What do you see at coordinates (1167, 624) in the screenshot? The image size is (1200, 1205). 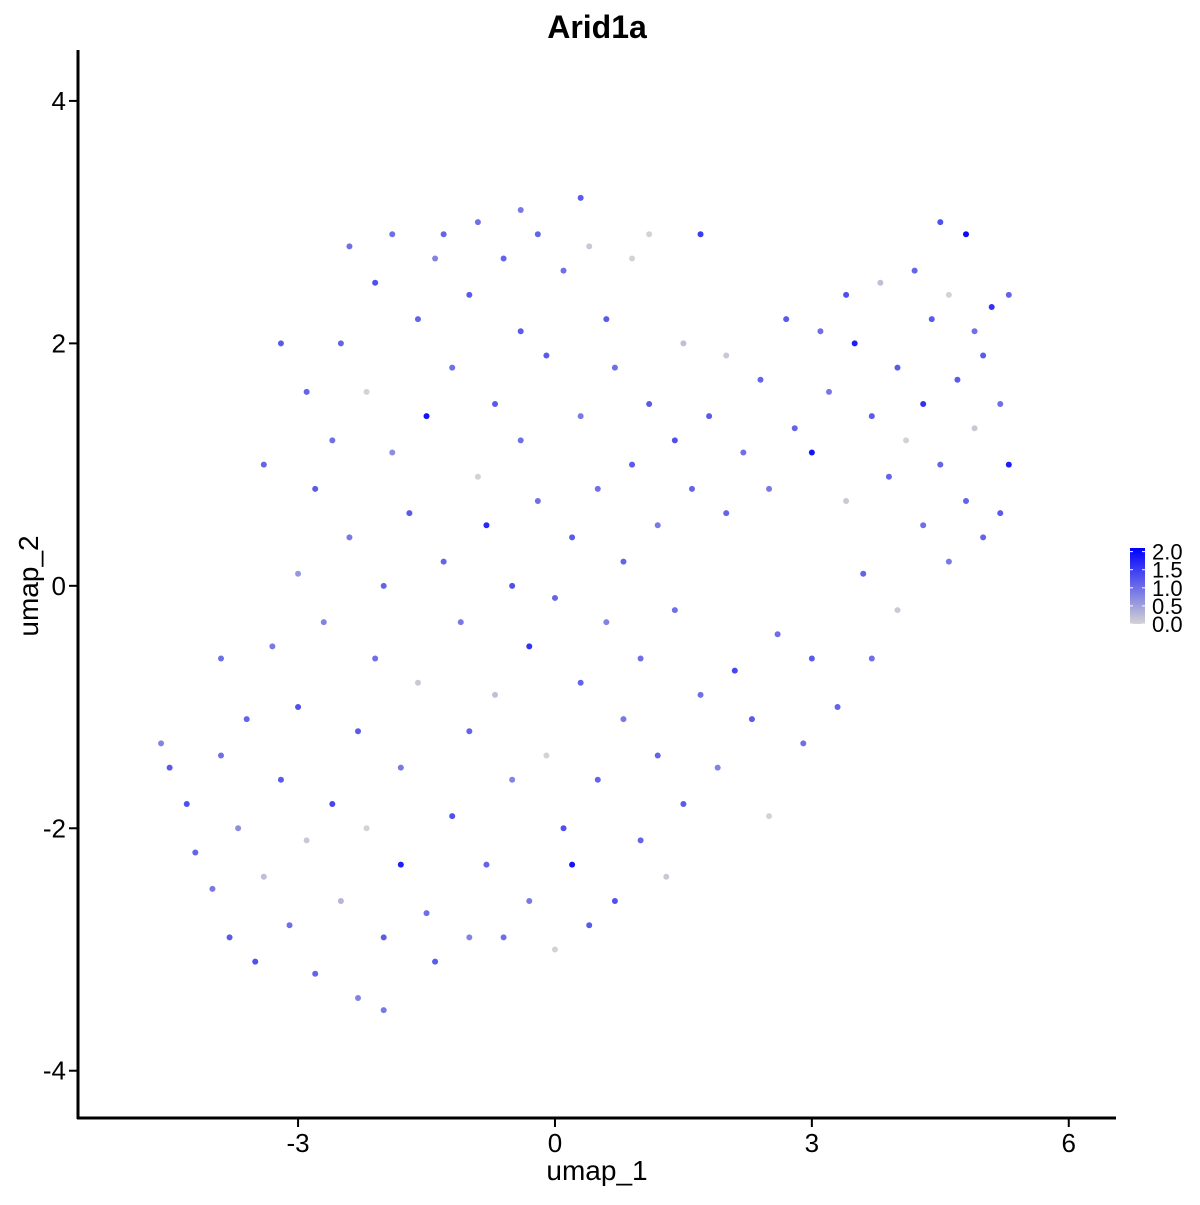 I see `colorbar-tick-label: 0.0` at bounding box center [1167, 624].